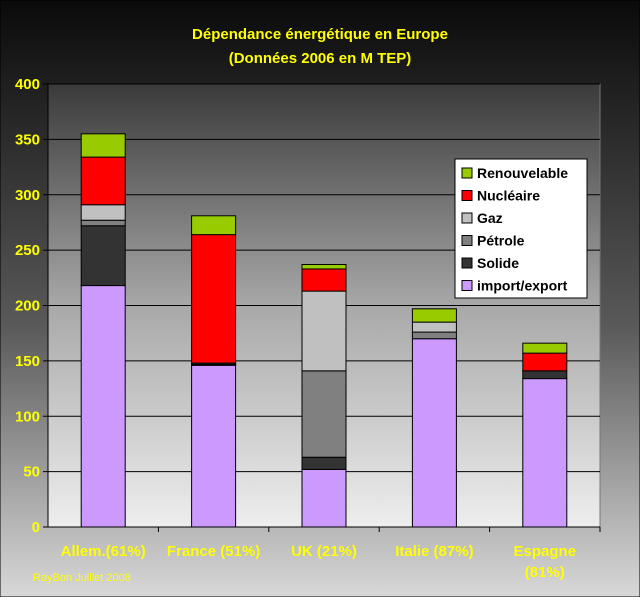 The image size is (640, 602). I want to click on legend-label: import/export, so click(522, 286).